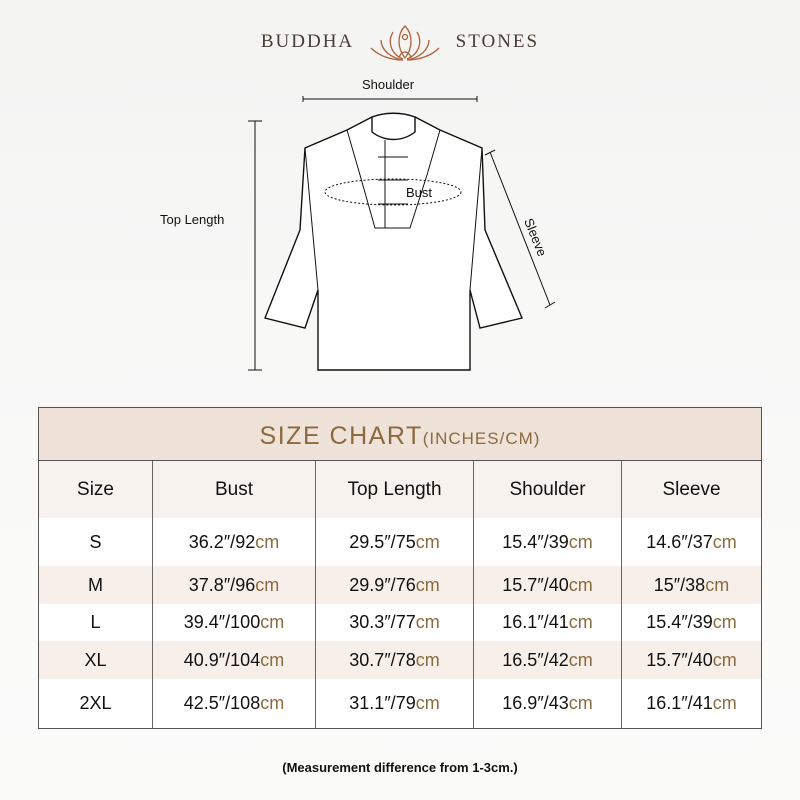 This screenshot has width=800, height=800. I want to click on measure-value: 16.9″/43, so click(535, 703).